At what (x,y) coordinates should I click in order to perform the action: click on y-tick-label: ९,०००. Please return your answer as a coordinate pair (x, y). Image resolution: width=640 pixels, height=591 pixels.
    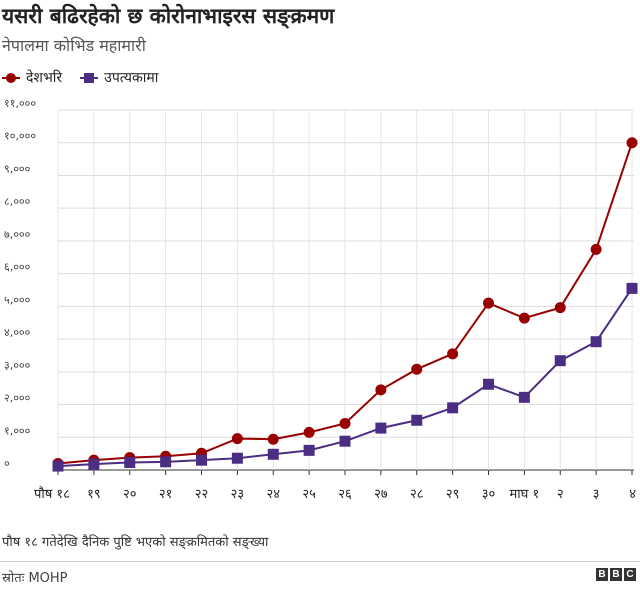
    Looking at the image, I should click on (17, 168).